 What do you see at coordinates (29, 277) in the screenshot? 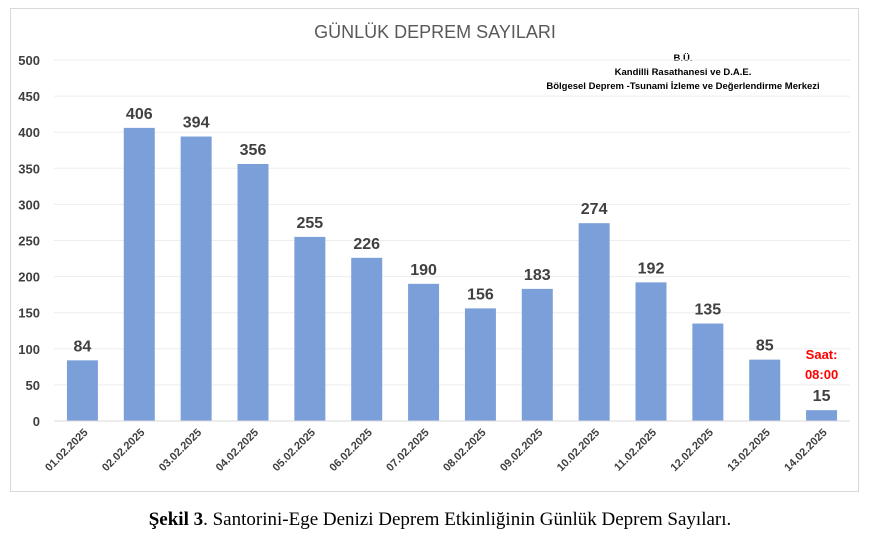
I see `y-tick-label: 200` at bounding box center [29, 277].